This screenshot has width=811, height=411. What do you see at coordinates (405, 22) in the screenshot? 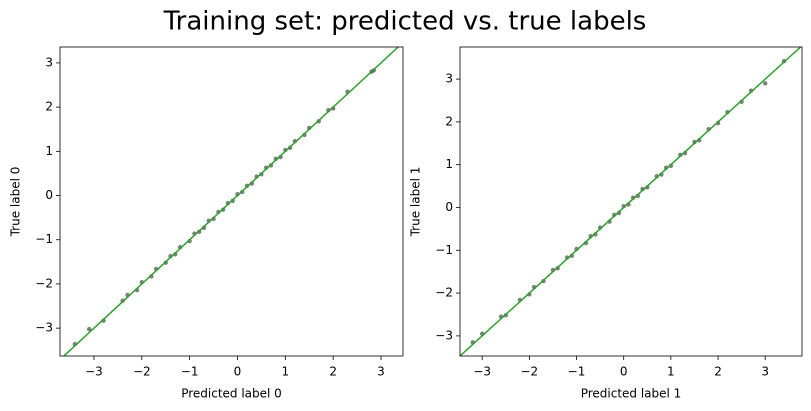
I see `figure-title: Training set: predicted vs. true labels` at bounding box center [405, 22].